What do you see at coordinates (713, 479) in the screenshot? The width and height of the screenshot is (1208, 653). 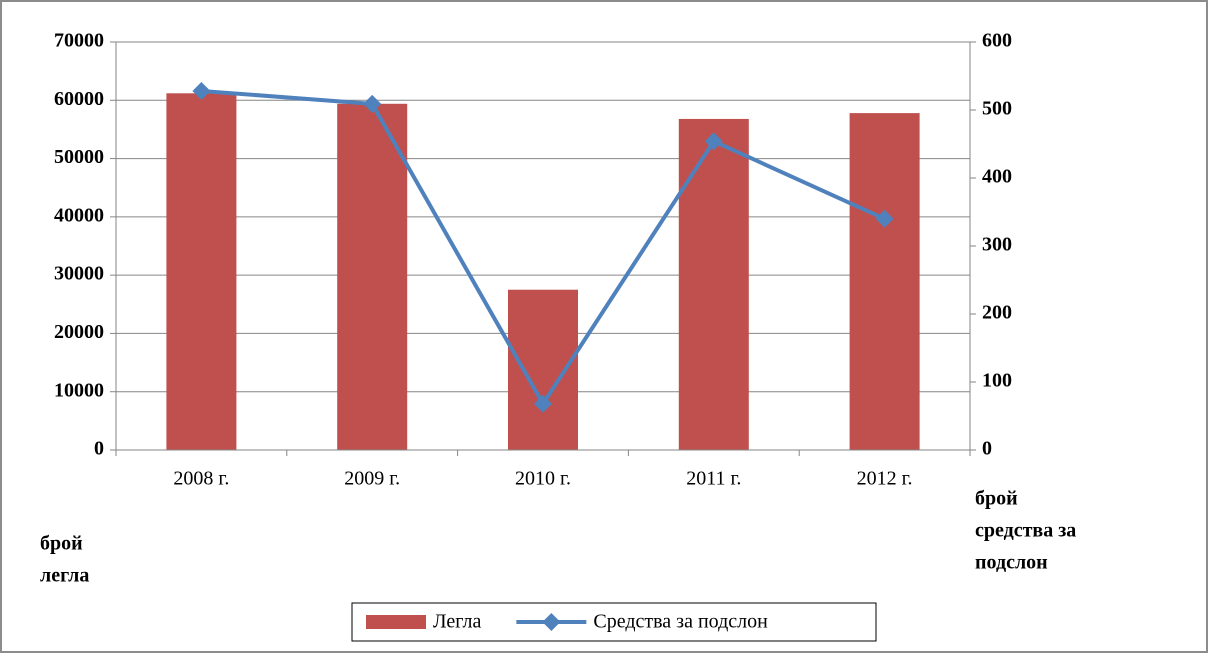 I see `x-tick-label: 2011 г.` at bounding box center [713, 479].